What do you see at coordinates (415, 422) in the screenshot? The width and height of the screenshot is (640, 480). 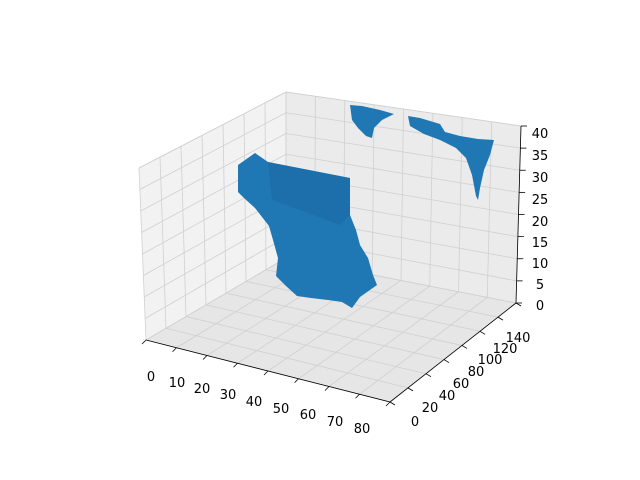 I see `y-tick-label: 0` at bounding box center [415, 422].